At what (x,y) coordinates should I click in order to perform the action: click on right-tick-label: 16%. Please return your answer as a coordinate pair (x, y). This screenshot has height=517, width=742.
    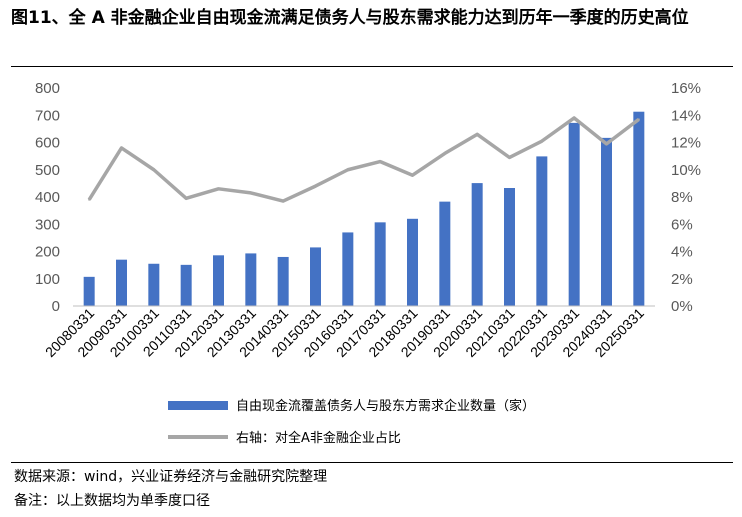
    Looking at the image, I should click on (686, 88).